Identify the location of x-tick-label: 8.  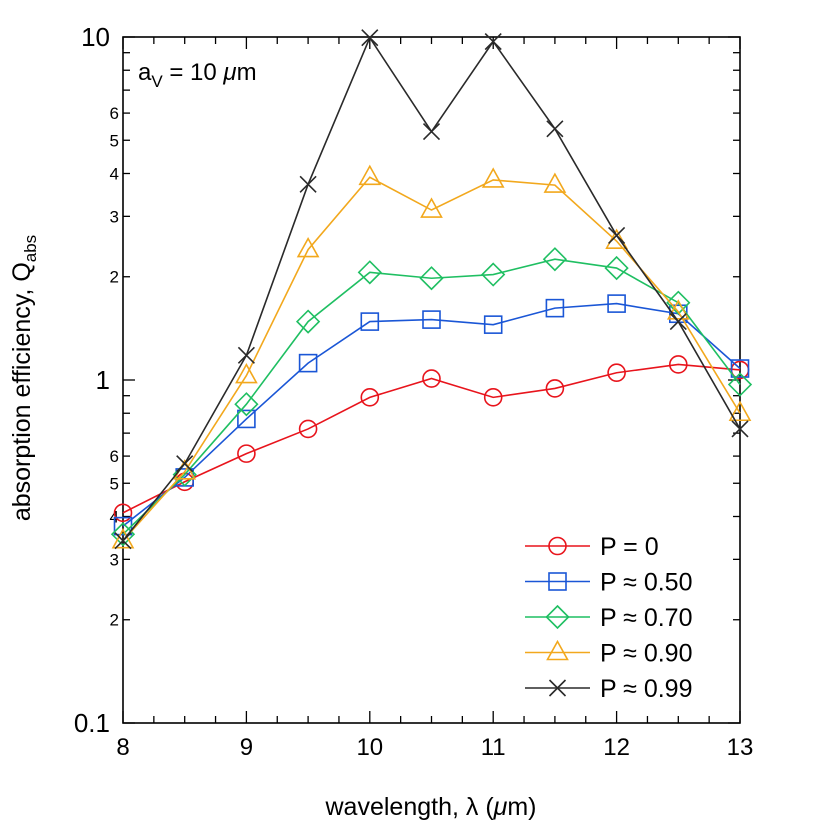
(122, 747).